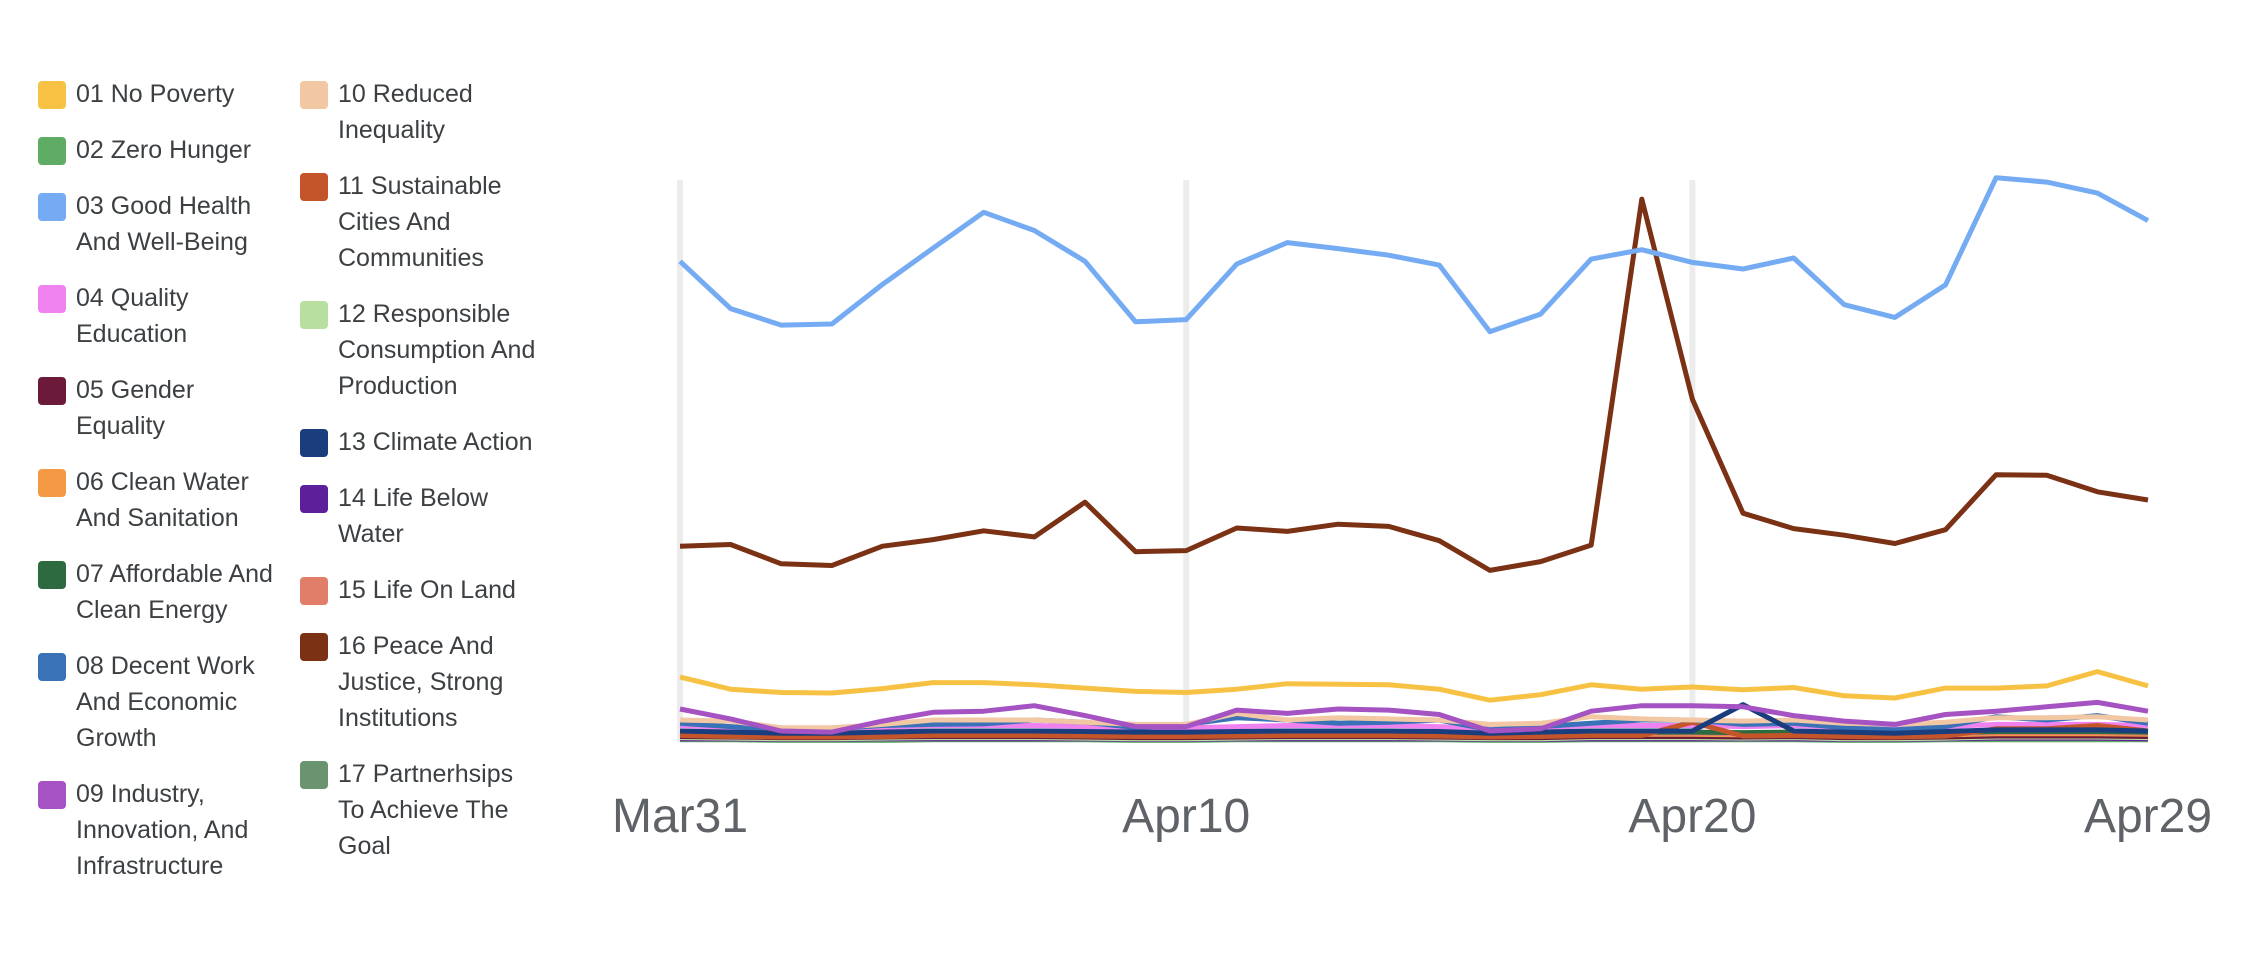 This screenshot has width=2254, height=956. What do you see at coordinates (413, 516) in the screenshot?
I see `legend-label: 14 Life Below Water` at bounding box center [413, 516].